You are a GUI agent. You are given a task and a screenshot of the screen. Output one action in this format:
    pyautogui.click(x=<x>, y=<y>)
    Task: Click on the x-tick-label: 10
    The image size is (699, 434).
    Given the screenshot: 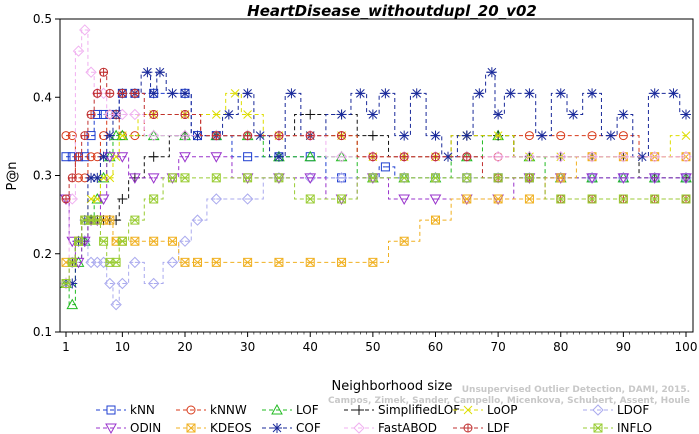 What is the action you would take?
    pyautogui.click(x=122, y=347)
    